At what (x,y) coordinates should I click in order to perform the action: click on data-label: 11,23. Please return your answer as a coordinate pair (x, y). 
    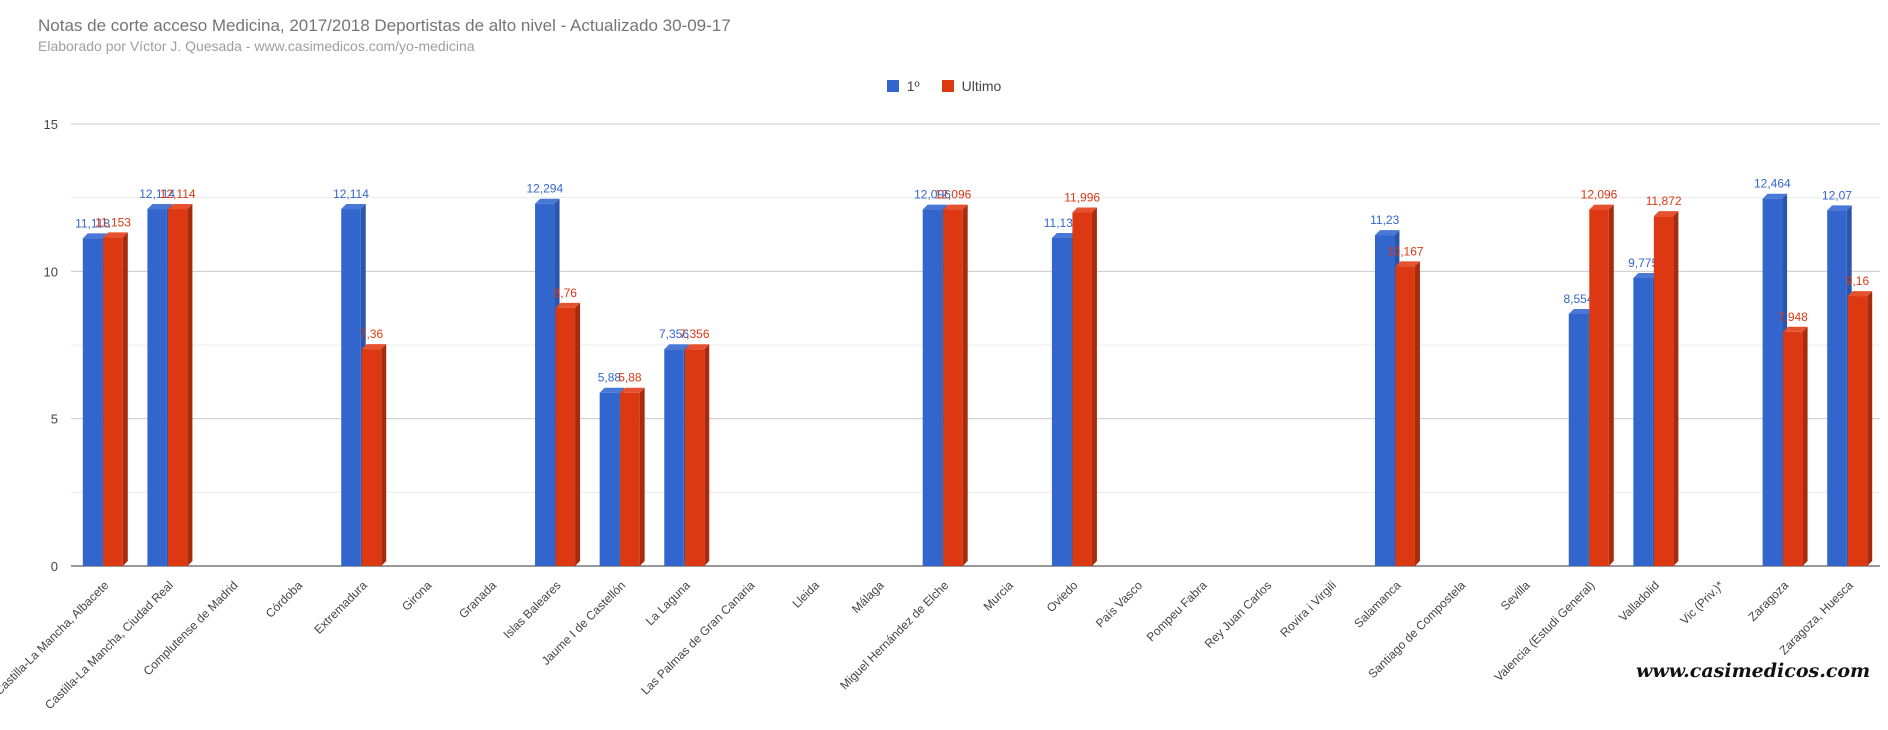
    Looking at the image, I should click on (1384, 220).